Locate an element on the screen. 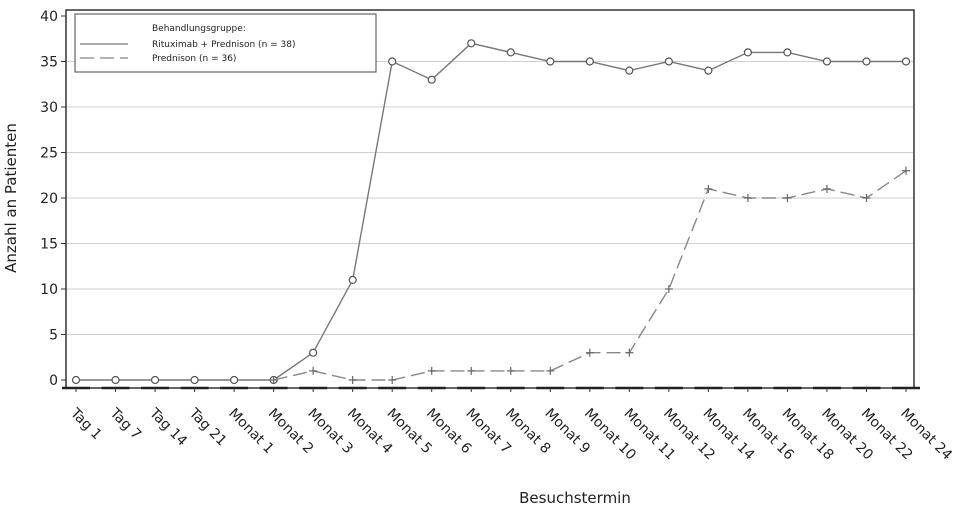  x-tick-label-2: Tag 14 is located at coordinates (168, 427).